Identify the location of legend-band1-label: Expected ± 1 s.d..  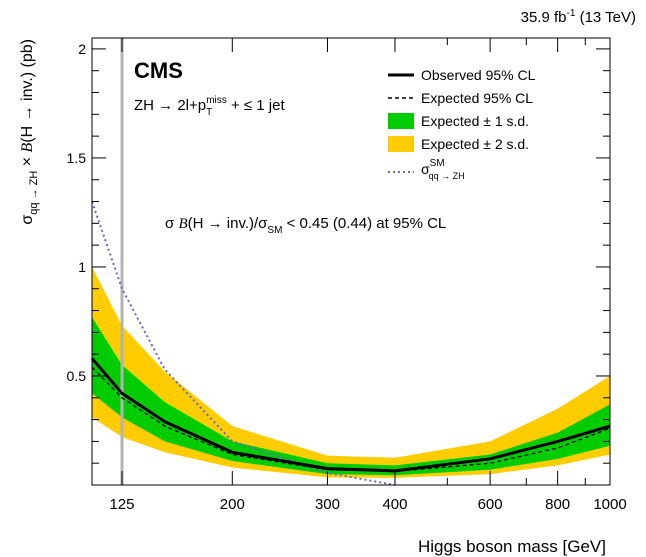
(475, 121).